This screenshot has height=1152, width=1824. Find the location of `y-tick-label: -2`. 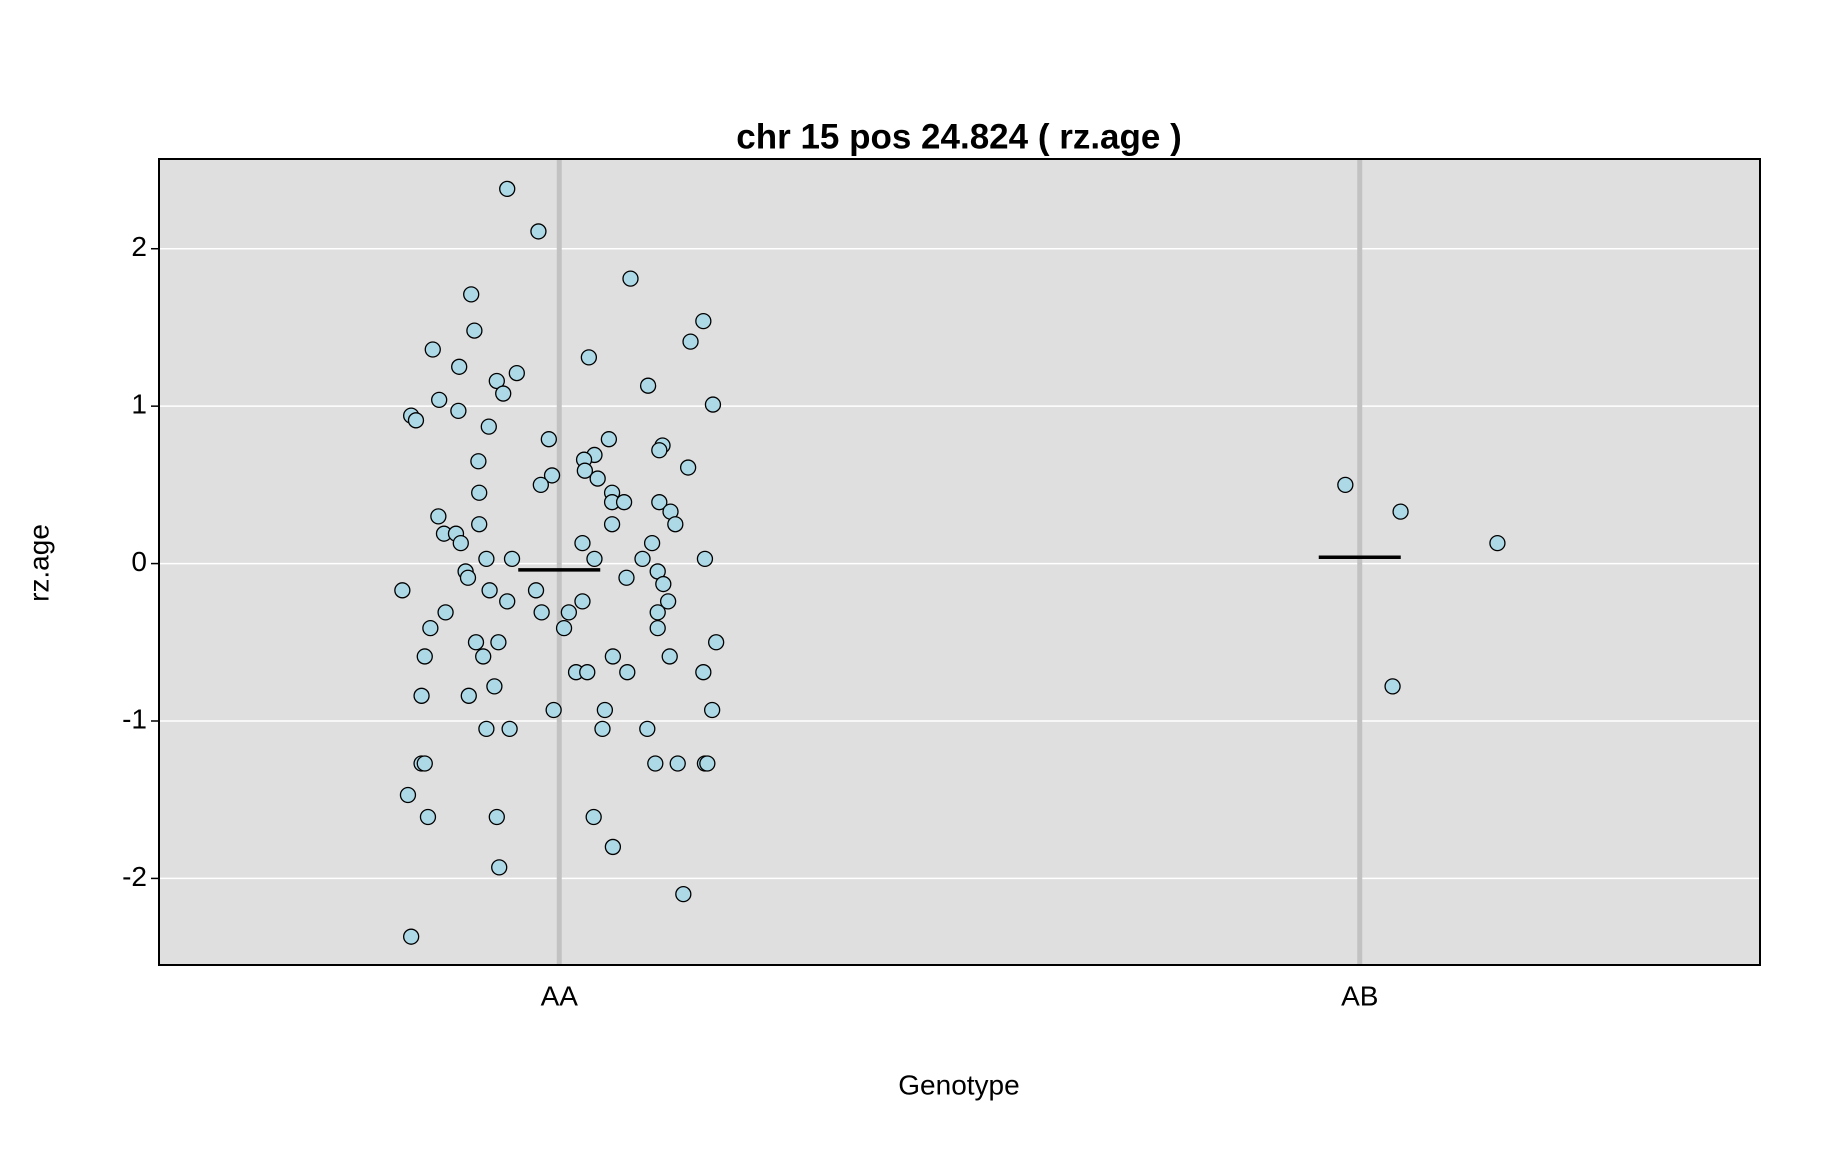

y-tick-label: -2 is located at coordinates (134, 876).